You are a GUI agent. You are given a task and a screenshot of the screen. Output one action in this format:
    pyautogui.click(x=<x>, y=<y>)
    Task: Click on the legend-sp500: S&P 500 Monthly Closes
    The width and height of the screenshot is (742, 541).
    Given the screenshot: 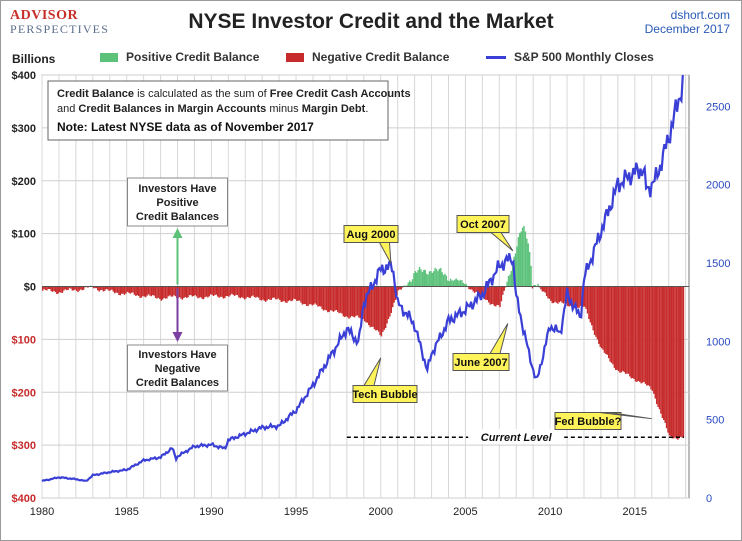 What is the action you would take?
    pyautogui.click(x=570, y=57)
    